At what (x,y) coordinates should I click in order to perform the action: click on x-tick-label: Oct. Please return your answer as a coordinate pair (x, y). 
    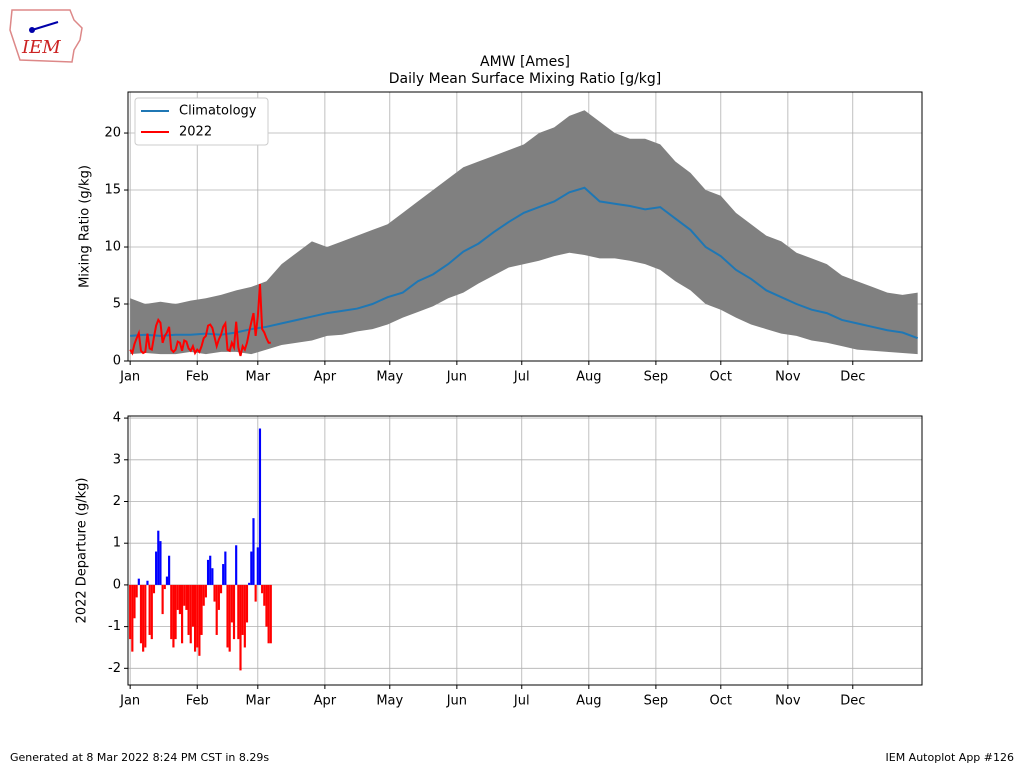
    Looking at the image, I should click on (721, 701).